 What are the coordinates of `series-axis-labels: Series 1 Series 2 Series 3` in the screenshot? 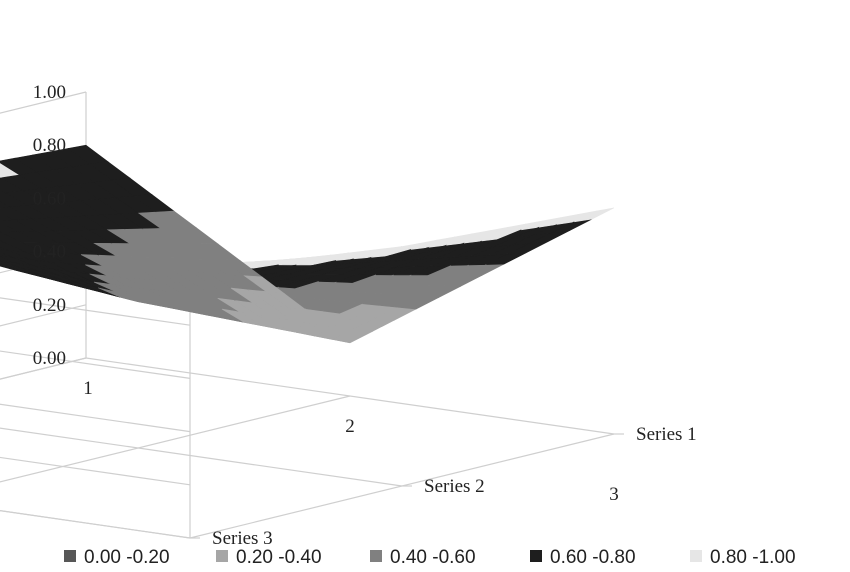 It's located at (454, 486).